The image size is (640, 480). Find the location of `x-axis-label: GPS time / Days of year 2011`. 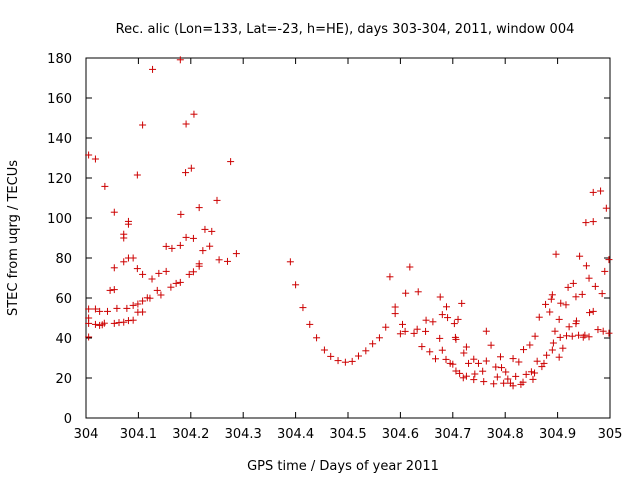

x-axis-label: GPS time / Days of year 2011 is located at coordinates (343, 466).